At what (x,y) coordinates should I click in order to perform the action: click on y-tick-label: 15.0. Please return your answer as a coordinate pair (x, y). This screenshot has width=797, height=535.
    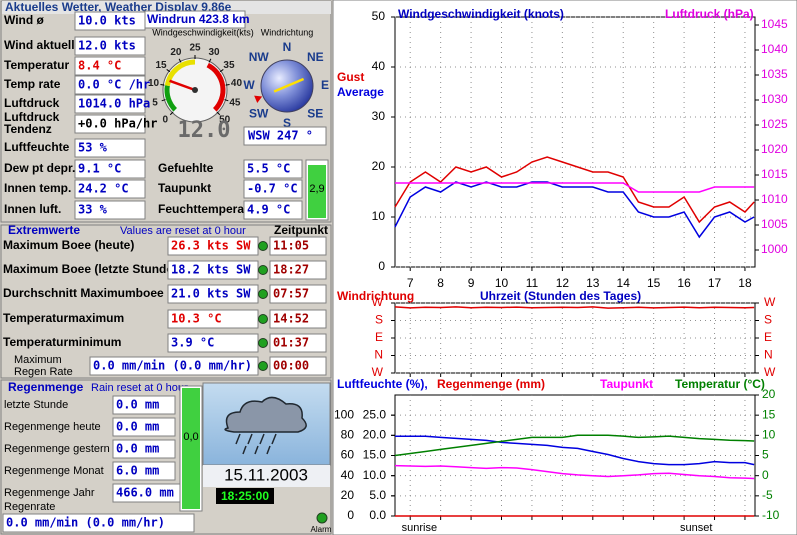
    Looking at the image, I should click on (375, 455).